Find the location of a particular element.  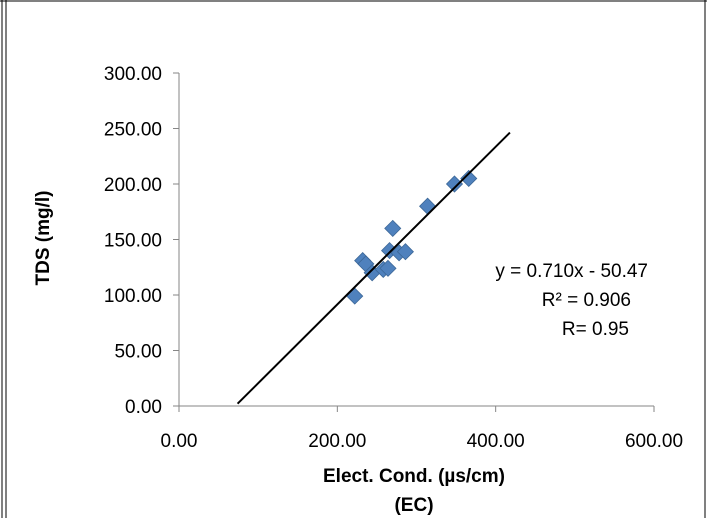

trendline-r-squared: R² = 0.906 is located at coordinates (586, 300).